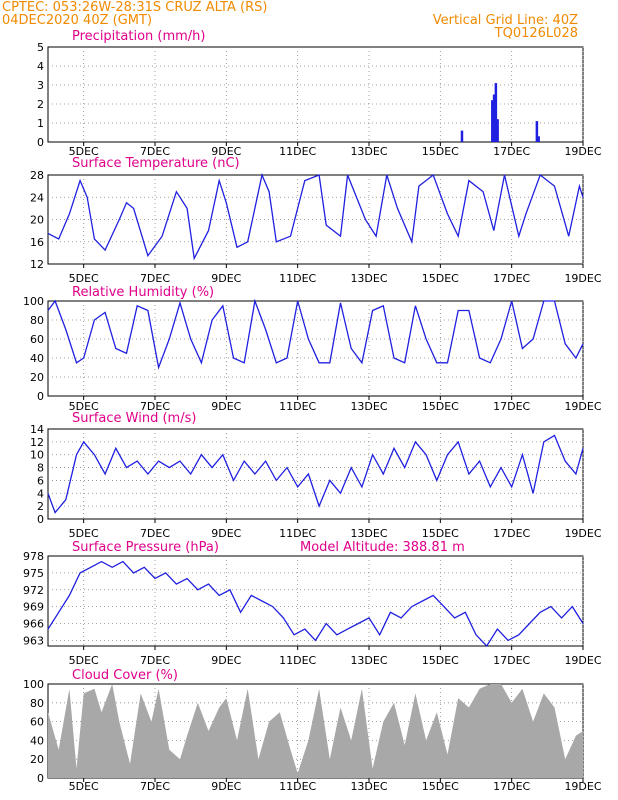 The image size is (618, 800). I want to click on panel6-xtick-label: 5DEC, so click(84, 786).